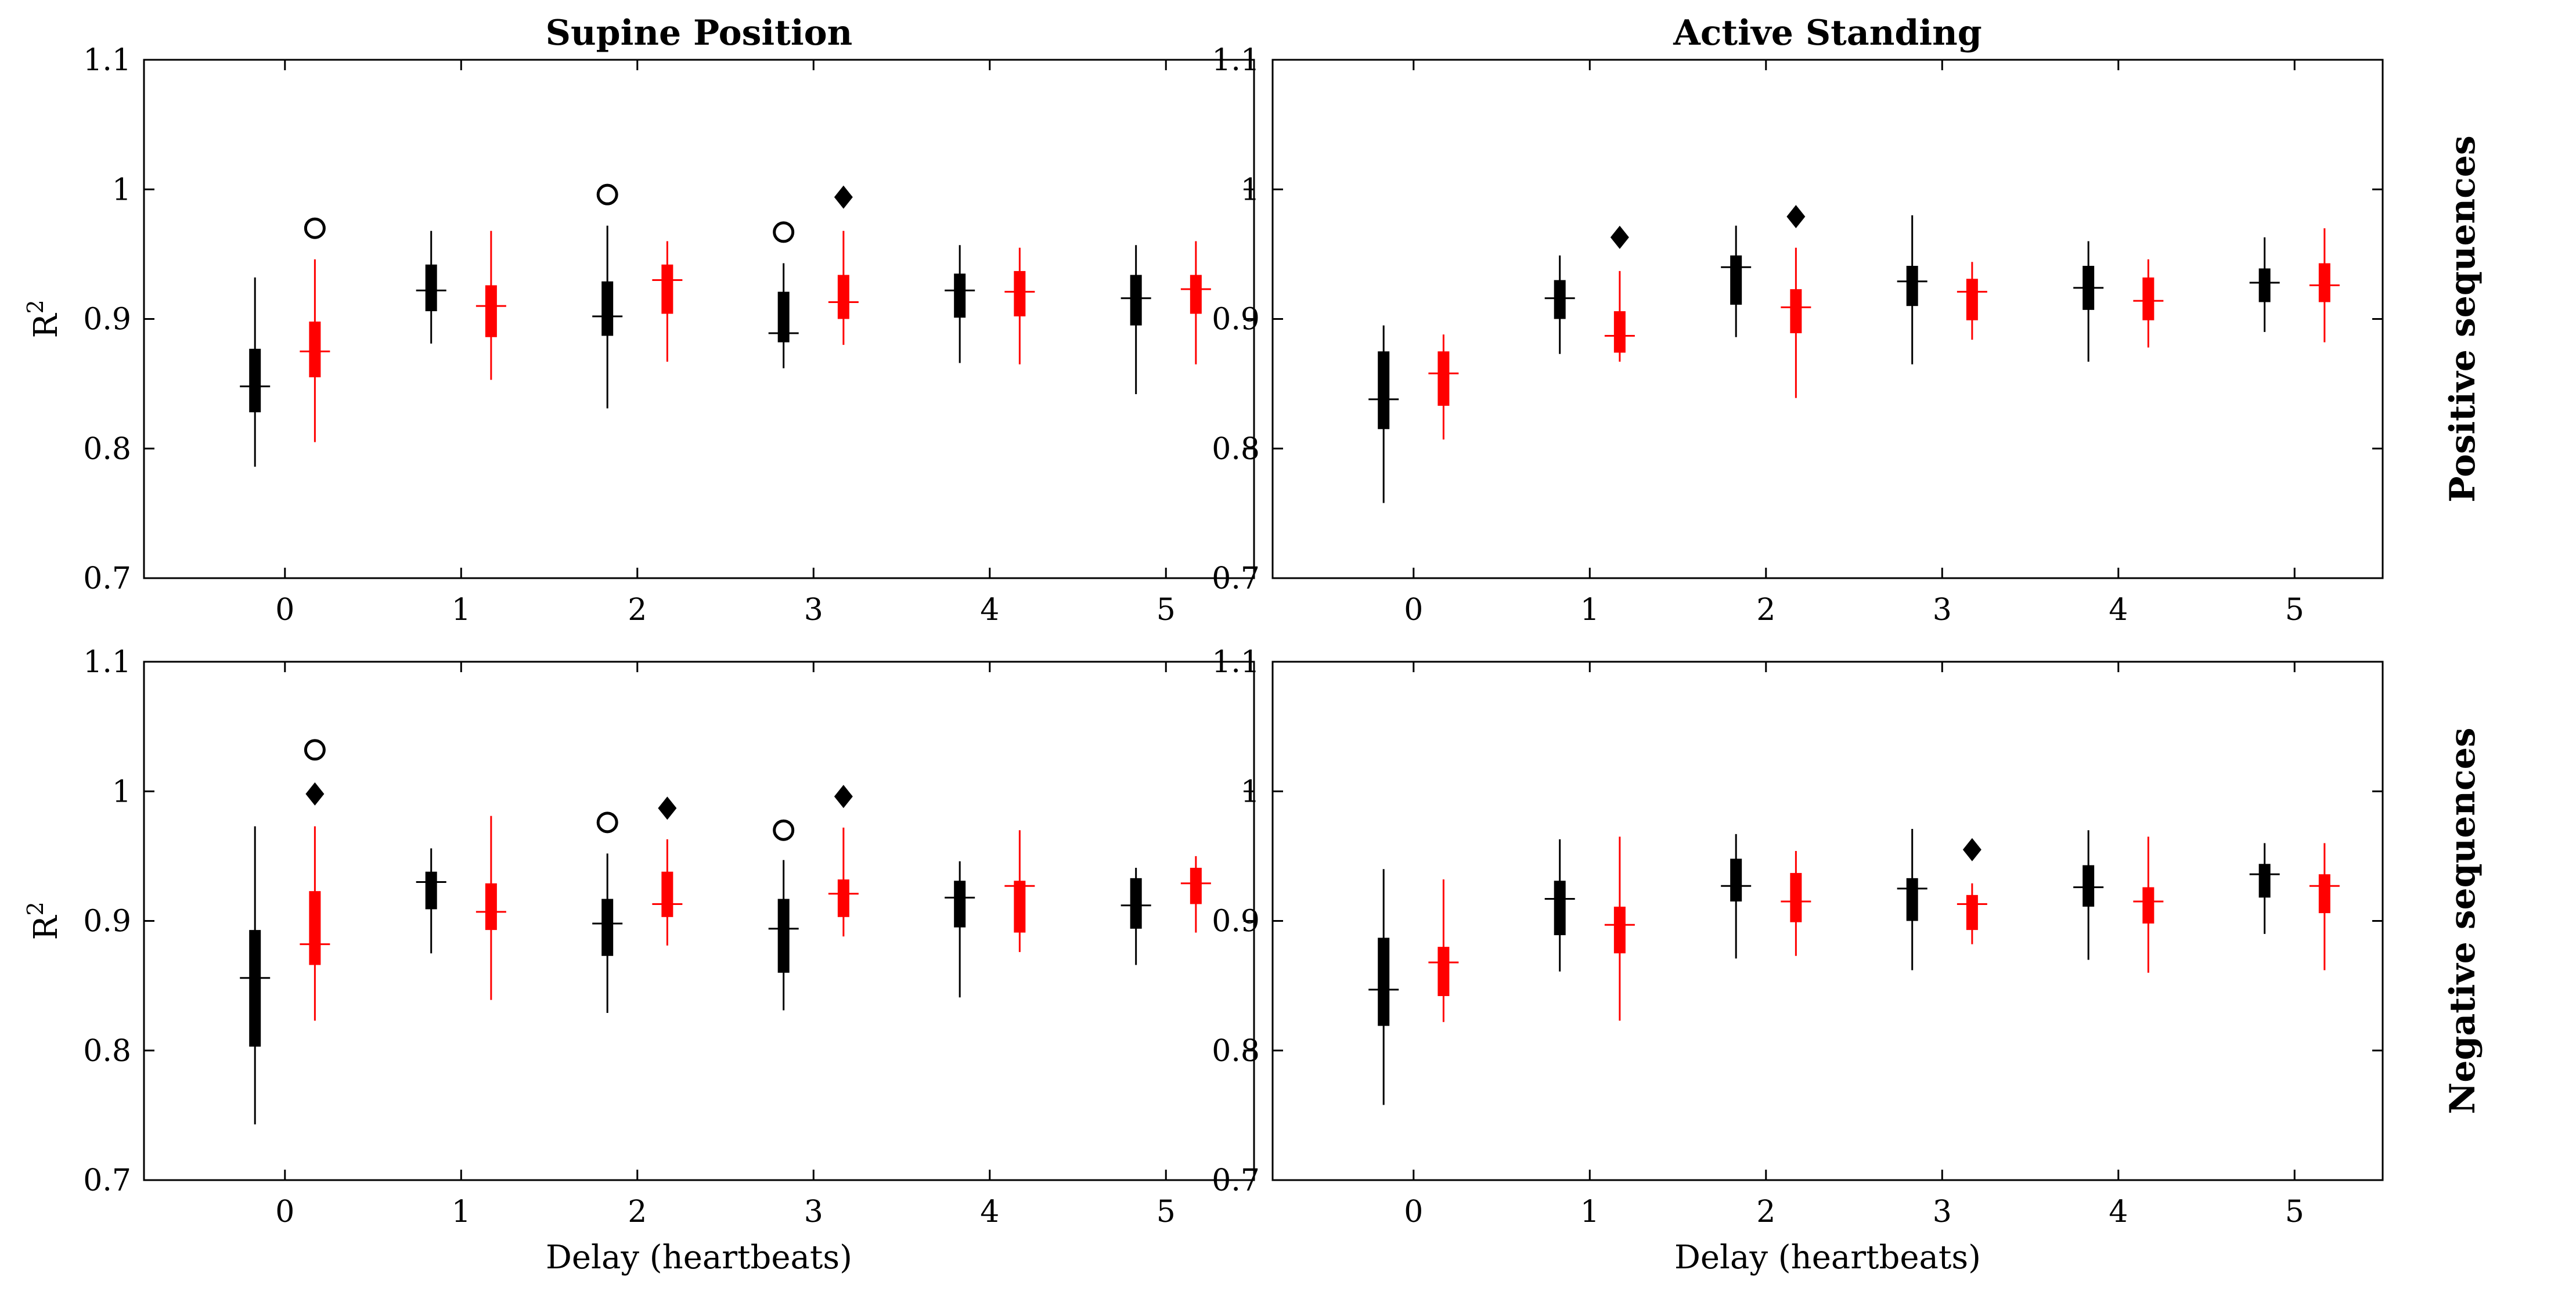 The image size is (2576, 1302). I want to click on x-tick-label: 4, so click(989, 1212).